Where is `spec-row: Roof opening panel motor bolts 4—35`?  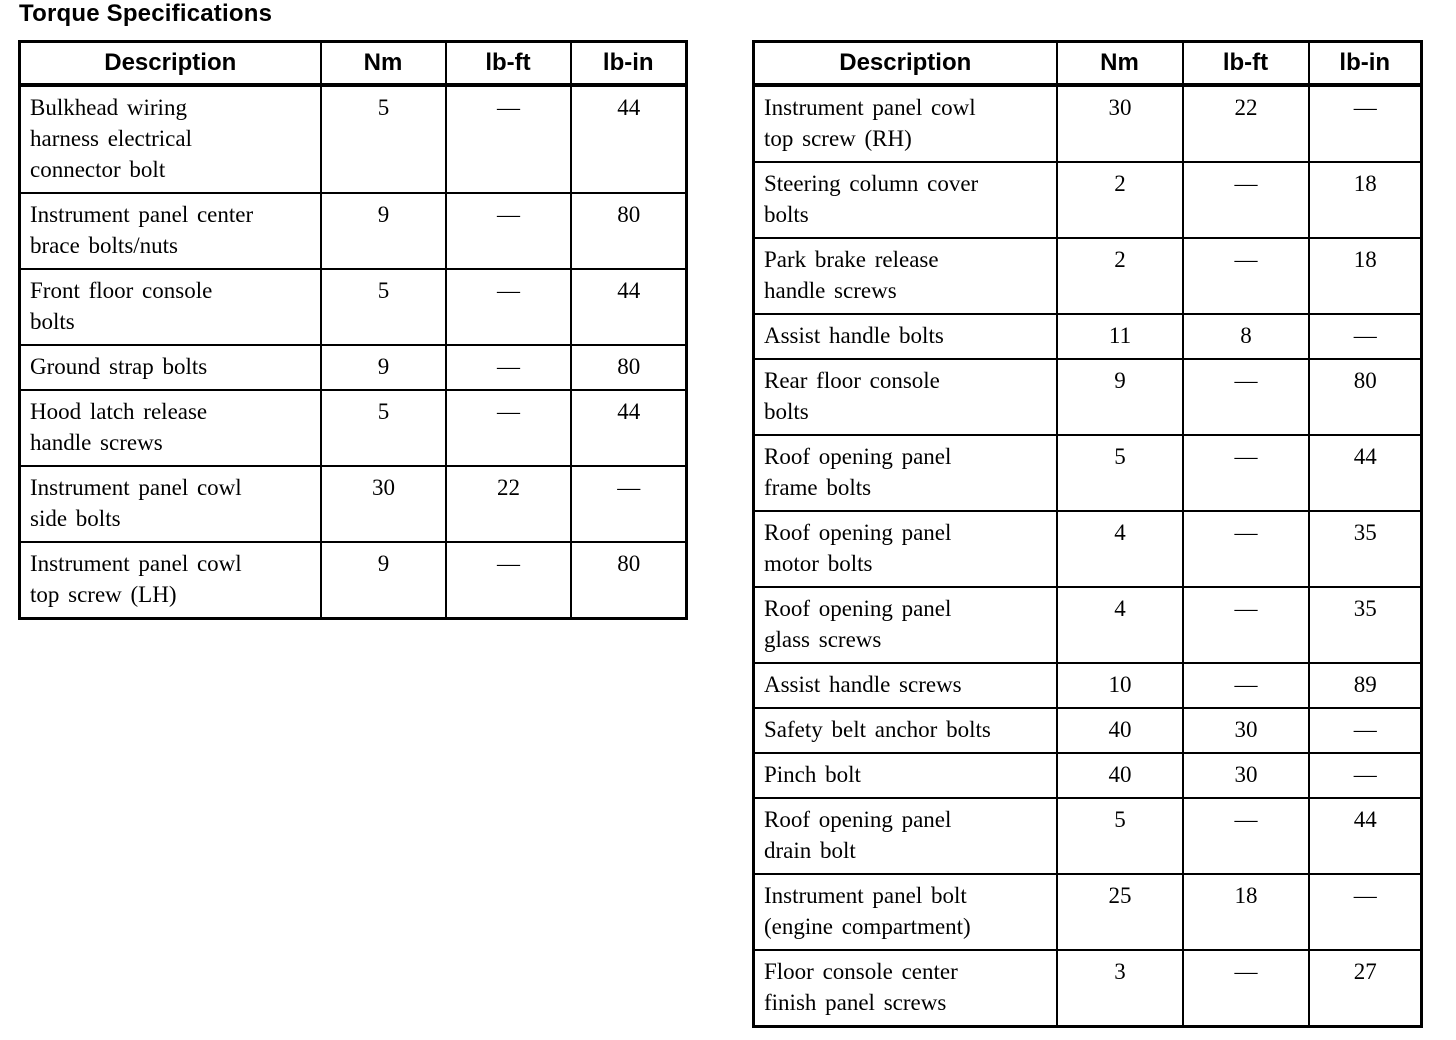 spec-row: Roof opening panel motor bolts 4—35 is located at coordinates (1087, 549).